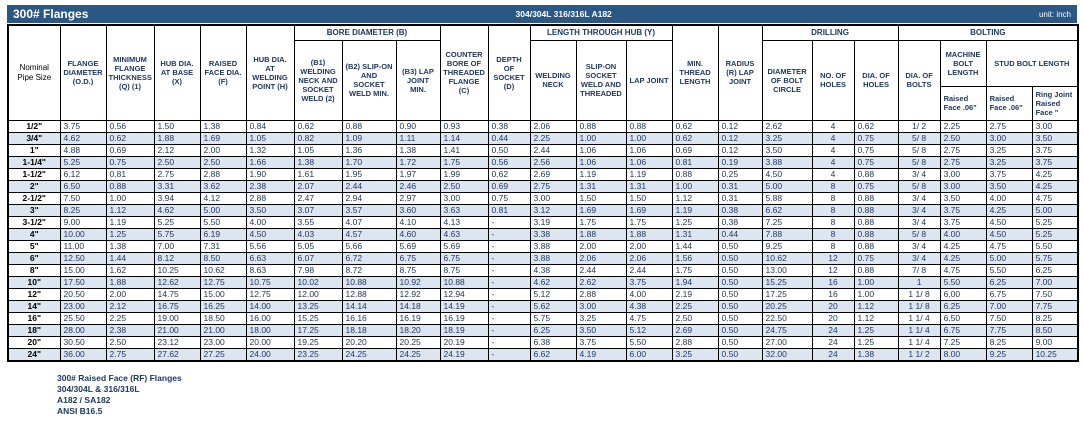  Describe the element at coordinates (177, 258) in the screenshot. I see `table-cell: 8.12` at that location.